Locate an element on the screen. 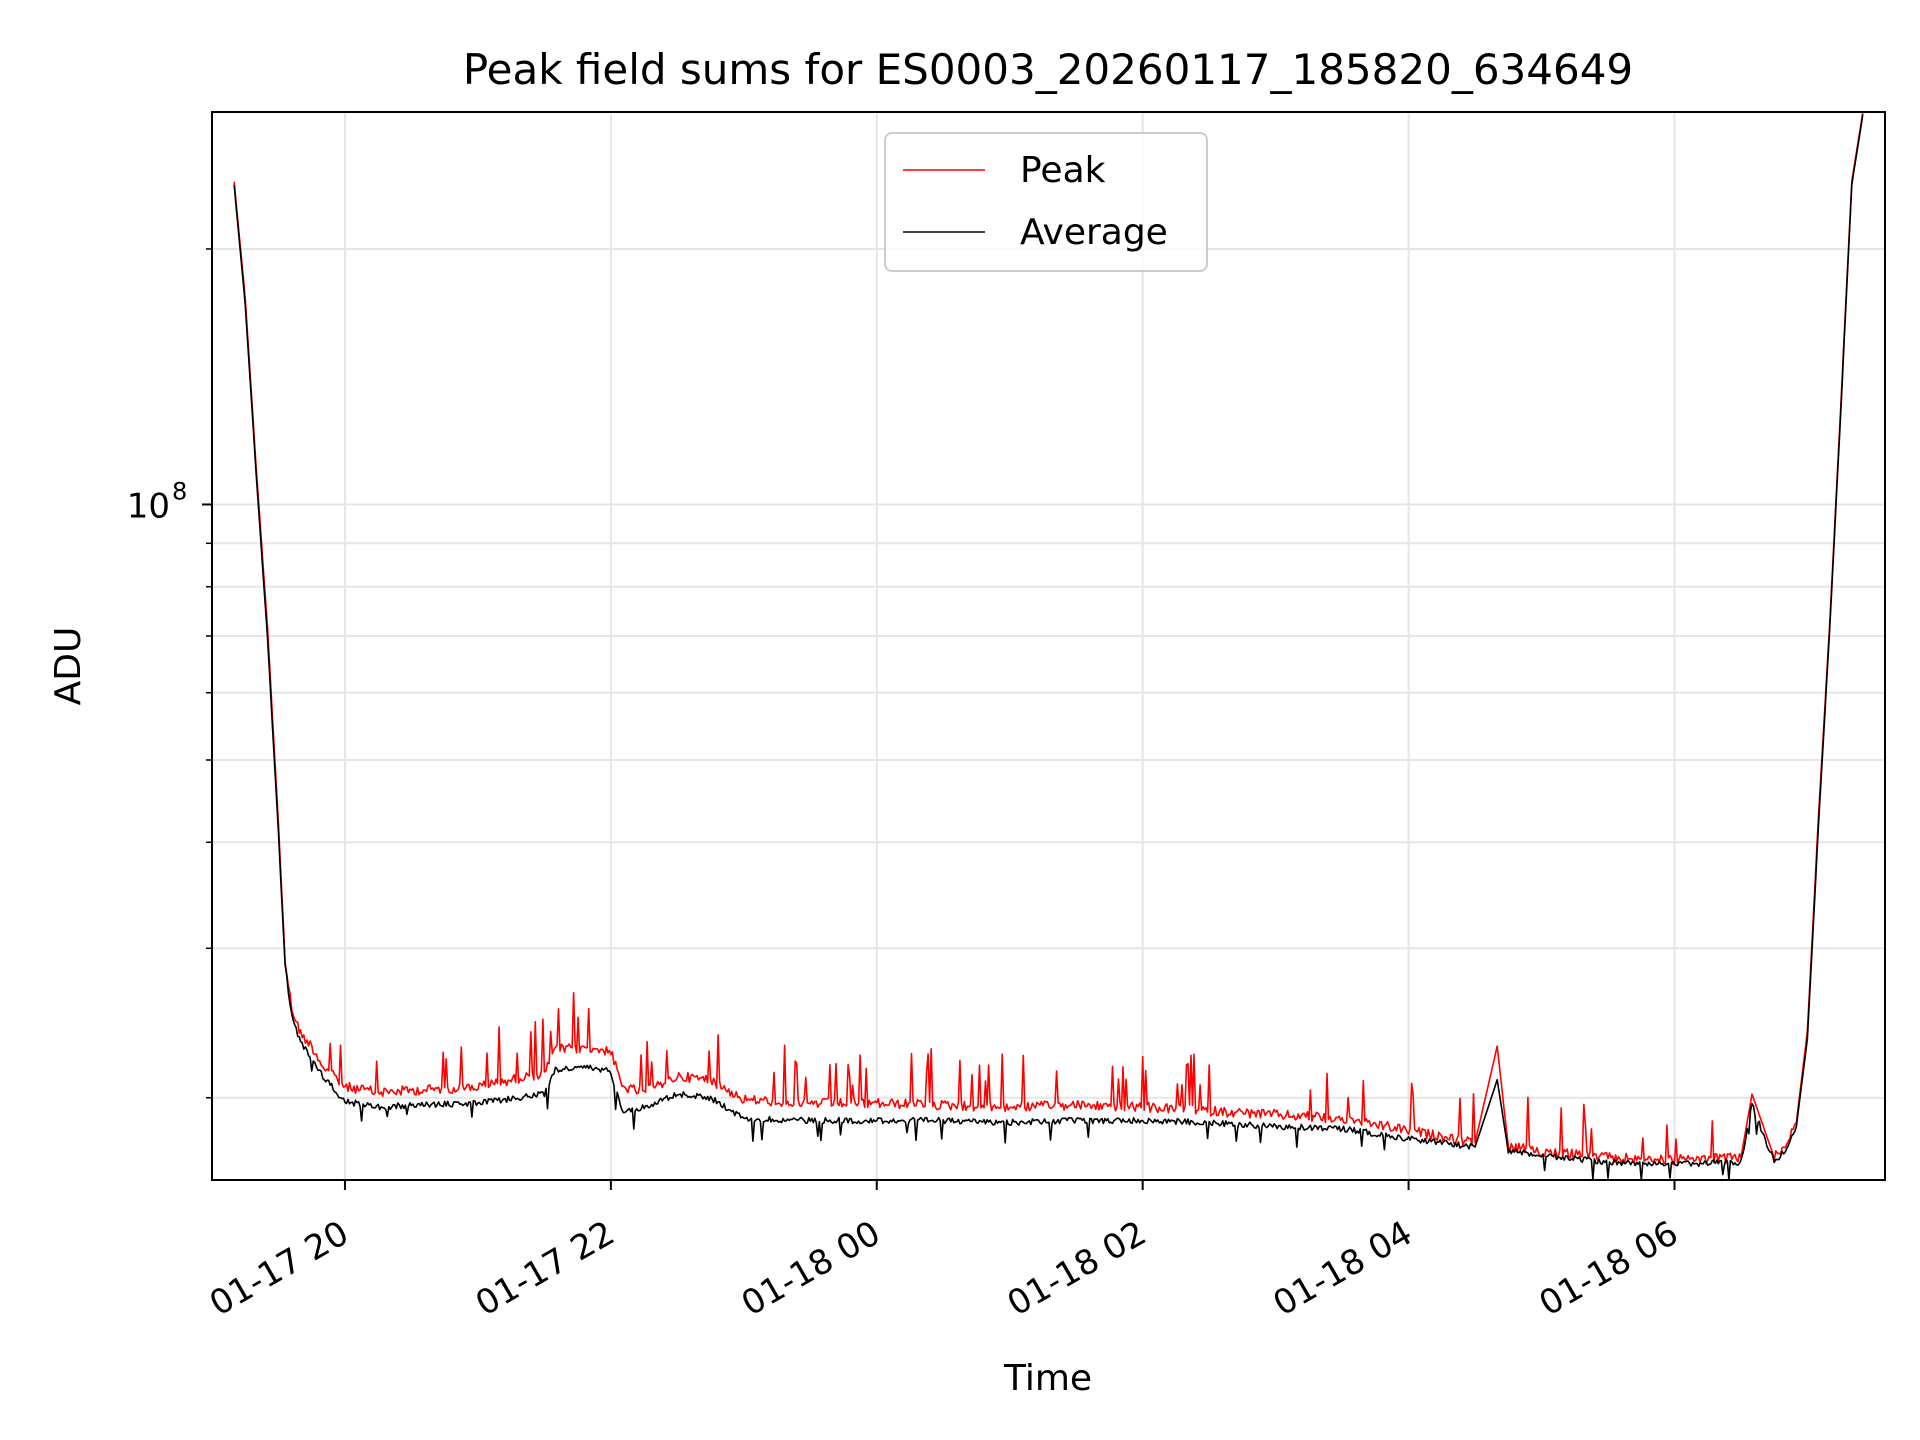 The width and height of the screenshot is (1920, 1440). y-tick-label: 10 is located at coordinates (148, 506).